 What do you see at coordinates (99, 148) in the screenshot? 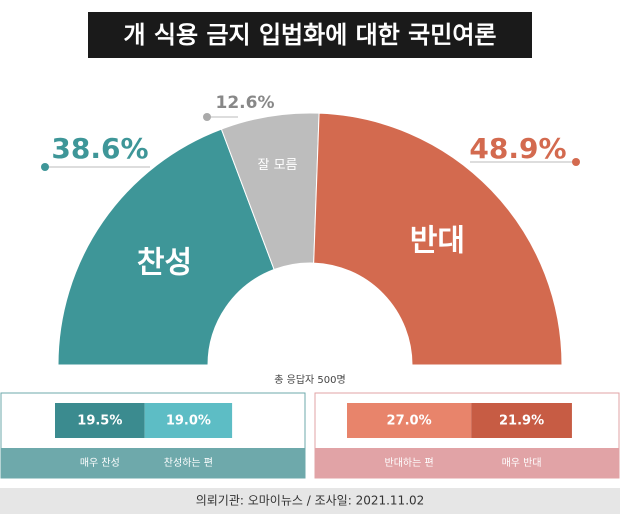
I see `value-label: 38.6%` at bounding box center [99, 148].